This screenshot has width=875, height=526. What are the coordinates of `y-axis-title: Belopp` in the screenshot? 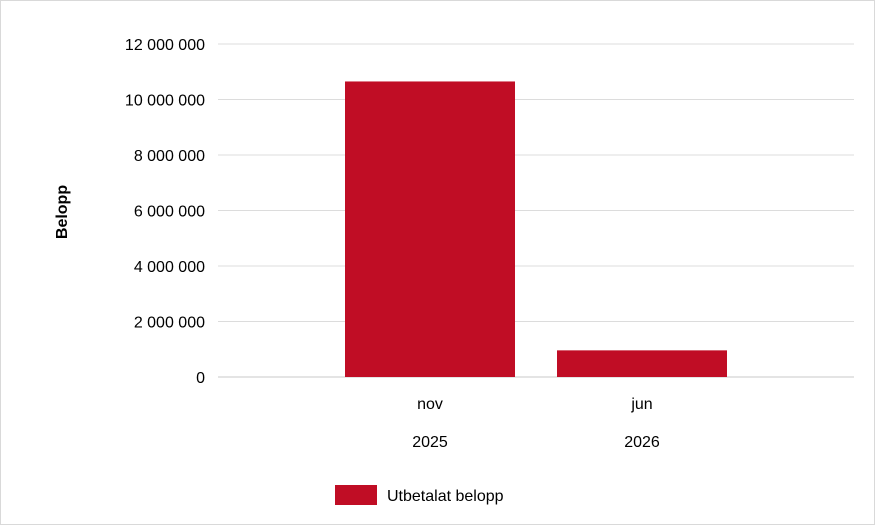 It's located at (62, 212).